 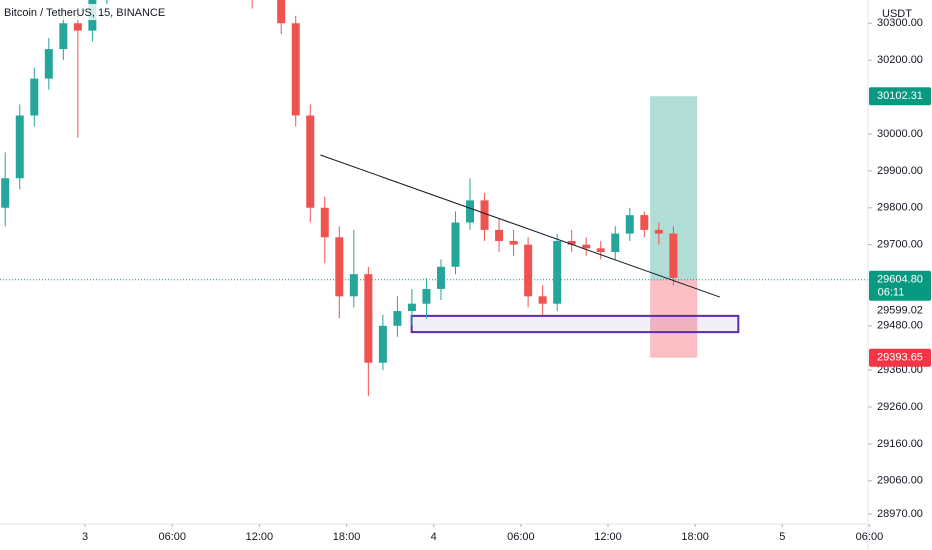 I want to click on y-tick-label: 29160.00, so click(x=900, y=444).